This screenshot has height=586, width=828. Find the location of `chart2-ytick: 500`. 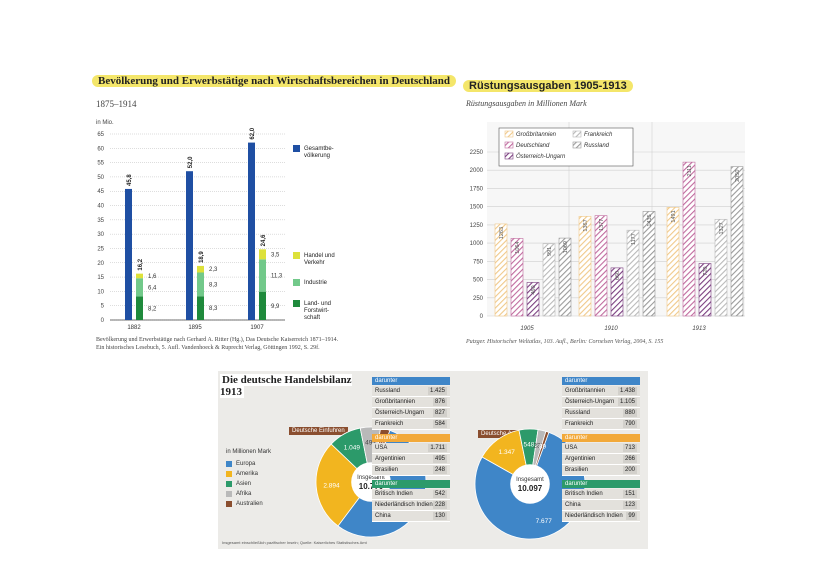

chart2-ytick: 500 is located at coordinates (478, 281).